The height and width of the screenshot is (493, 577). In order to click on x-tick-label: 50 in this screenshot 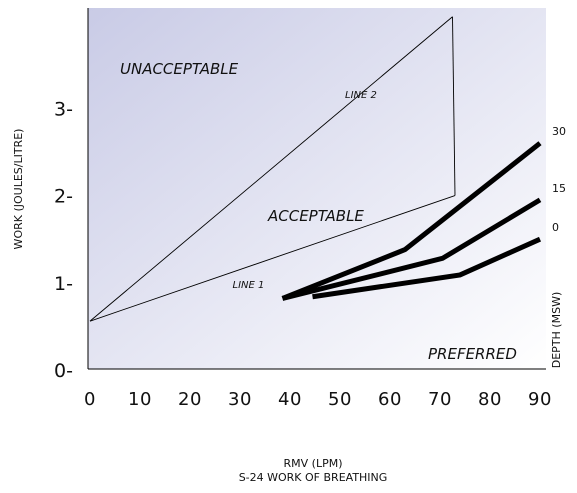, I will do `click(340, 399)`.